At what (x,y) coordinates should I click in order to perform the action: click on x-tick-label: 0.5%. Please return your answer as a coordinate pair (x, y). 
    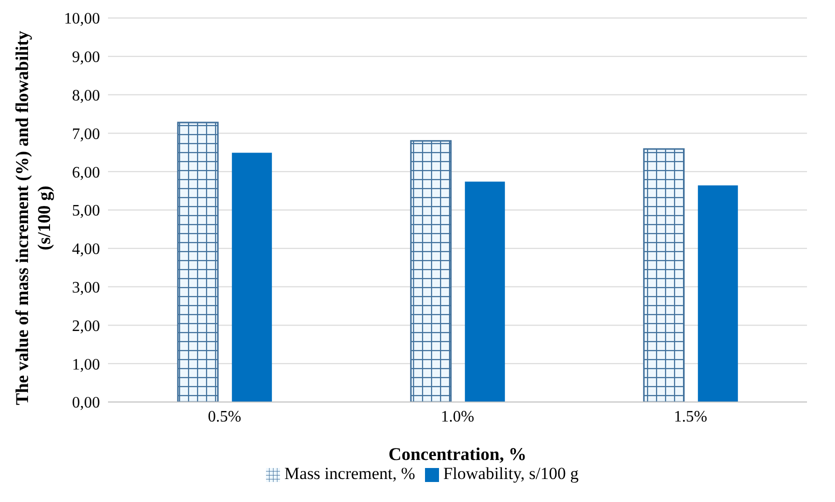
    Looking at the image, I should click on (225, 417).